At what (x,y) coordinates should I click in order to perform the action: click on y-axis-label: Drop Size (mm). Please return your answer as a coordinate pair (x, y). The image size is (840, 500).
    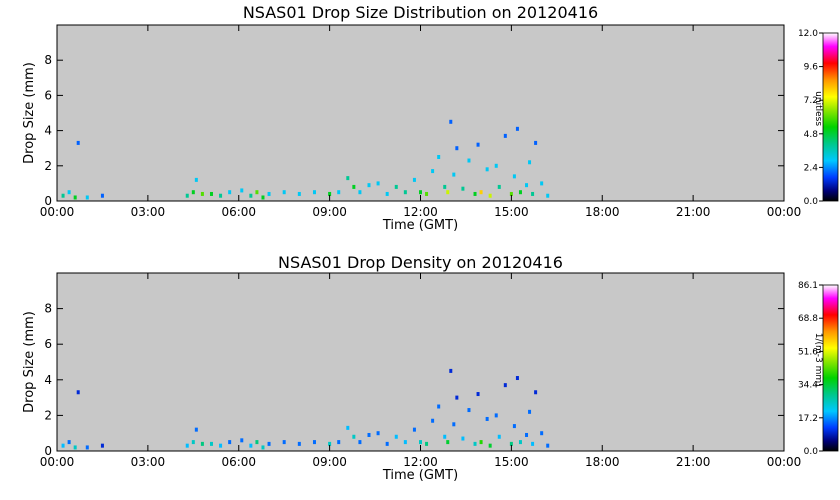
    Looking at the image, I should click on (29, 362).